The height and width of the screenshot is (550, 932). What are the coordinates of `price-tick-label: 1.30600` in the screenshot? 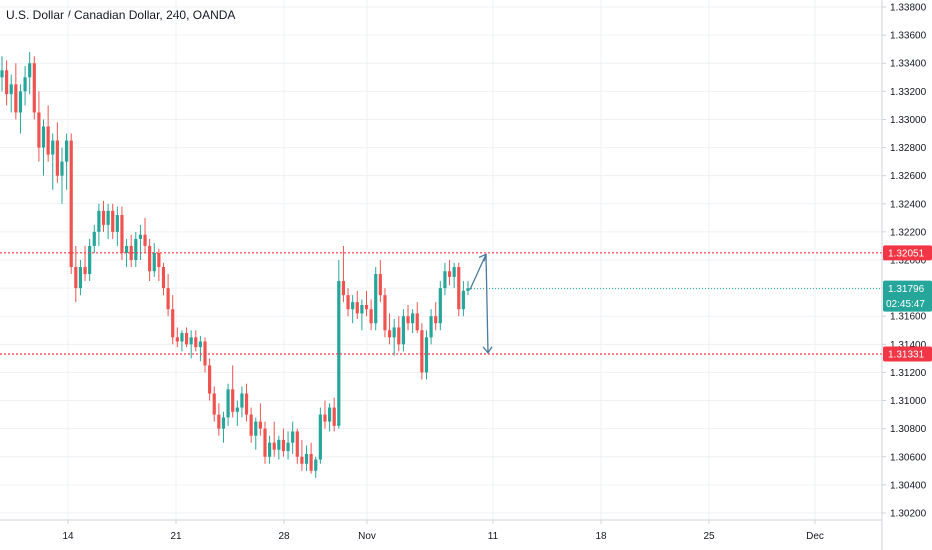 It's located at (908, 457).